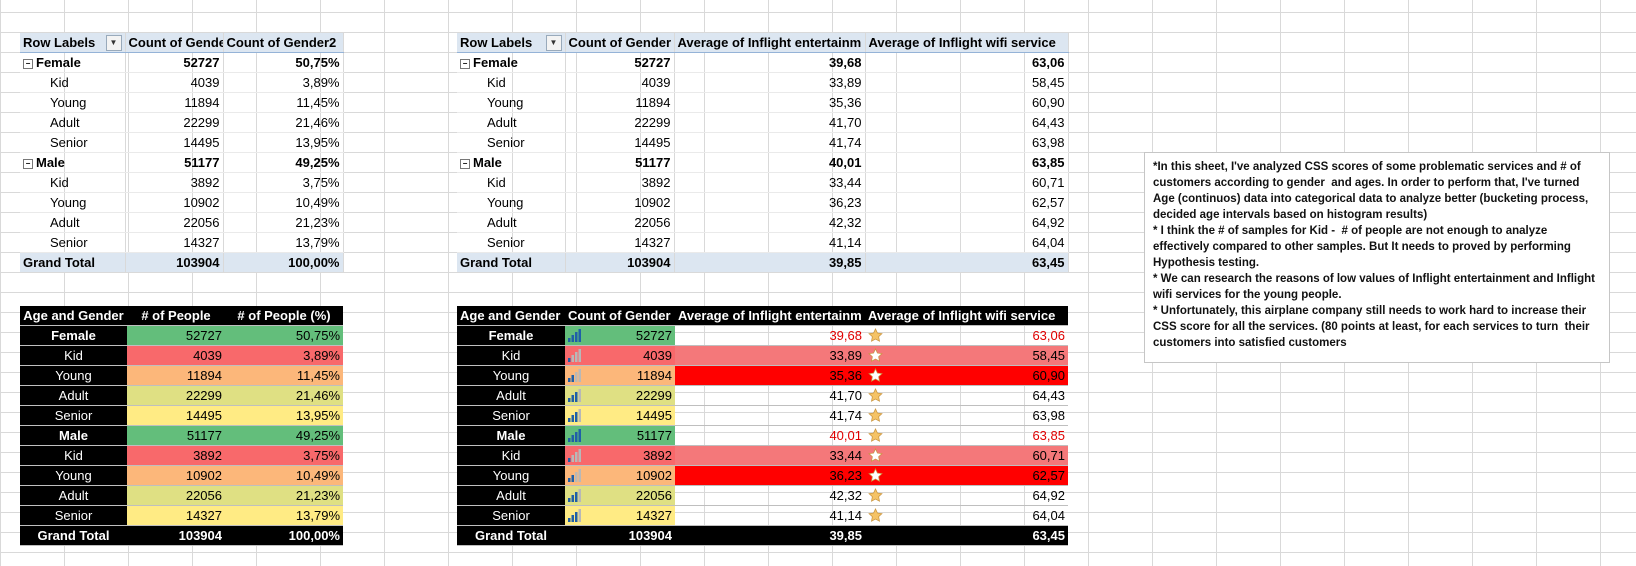 This screenshot has width=1636, height=566. What do you see at coordinates (176, 535) in the screenshot?
I see `people-count-cell: 103904` at bounding box center [176, 535].